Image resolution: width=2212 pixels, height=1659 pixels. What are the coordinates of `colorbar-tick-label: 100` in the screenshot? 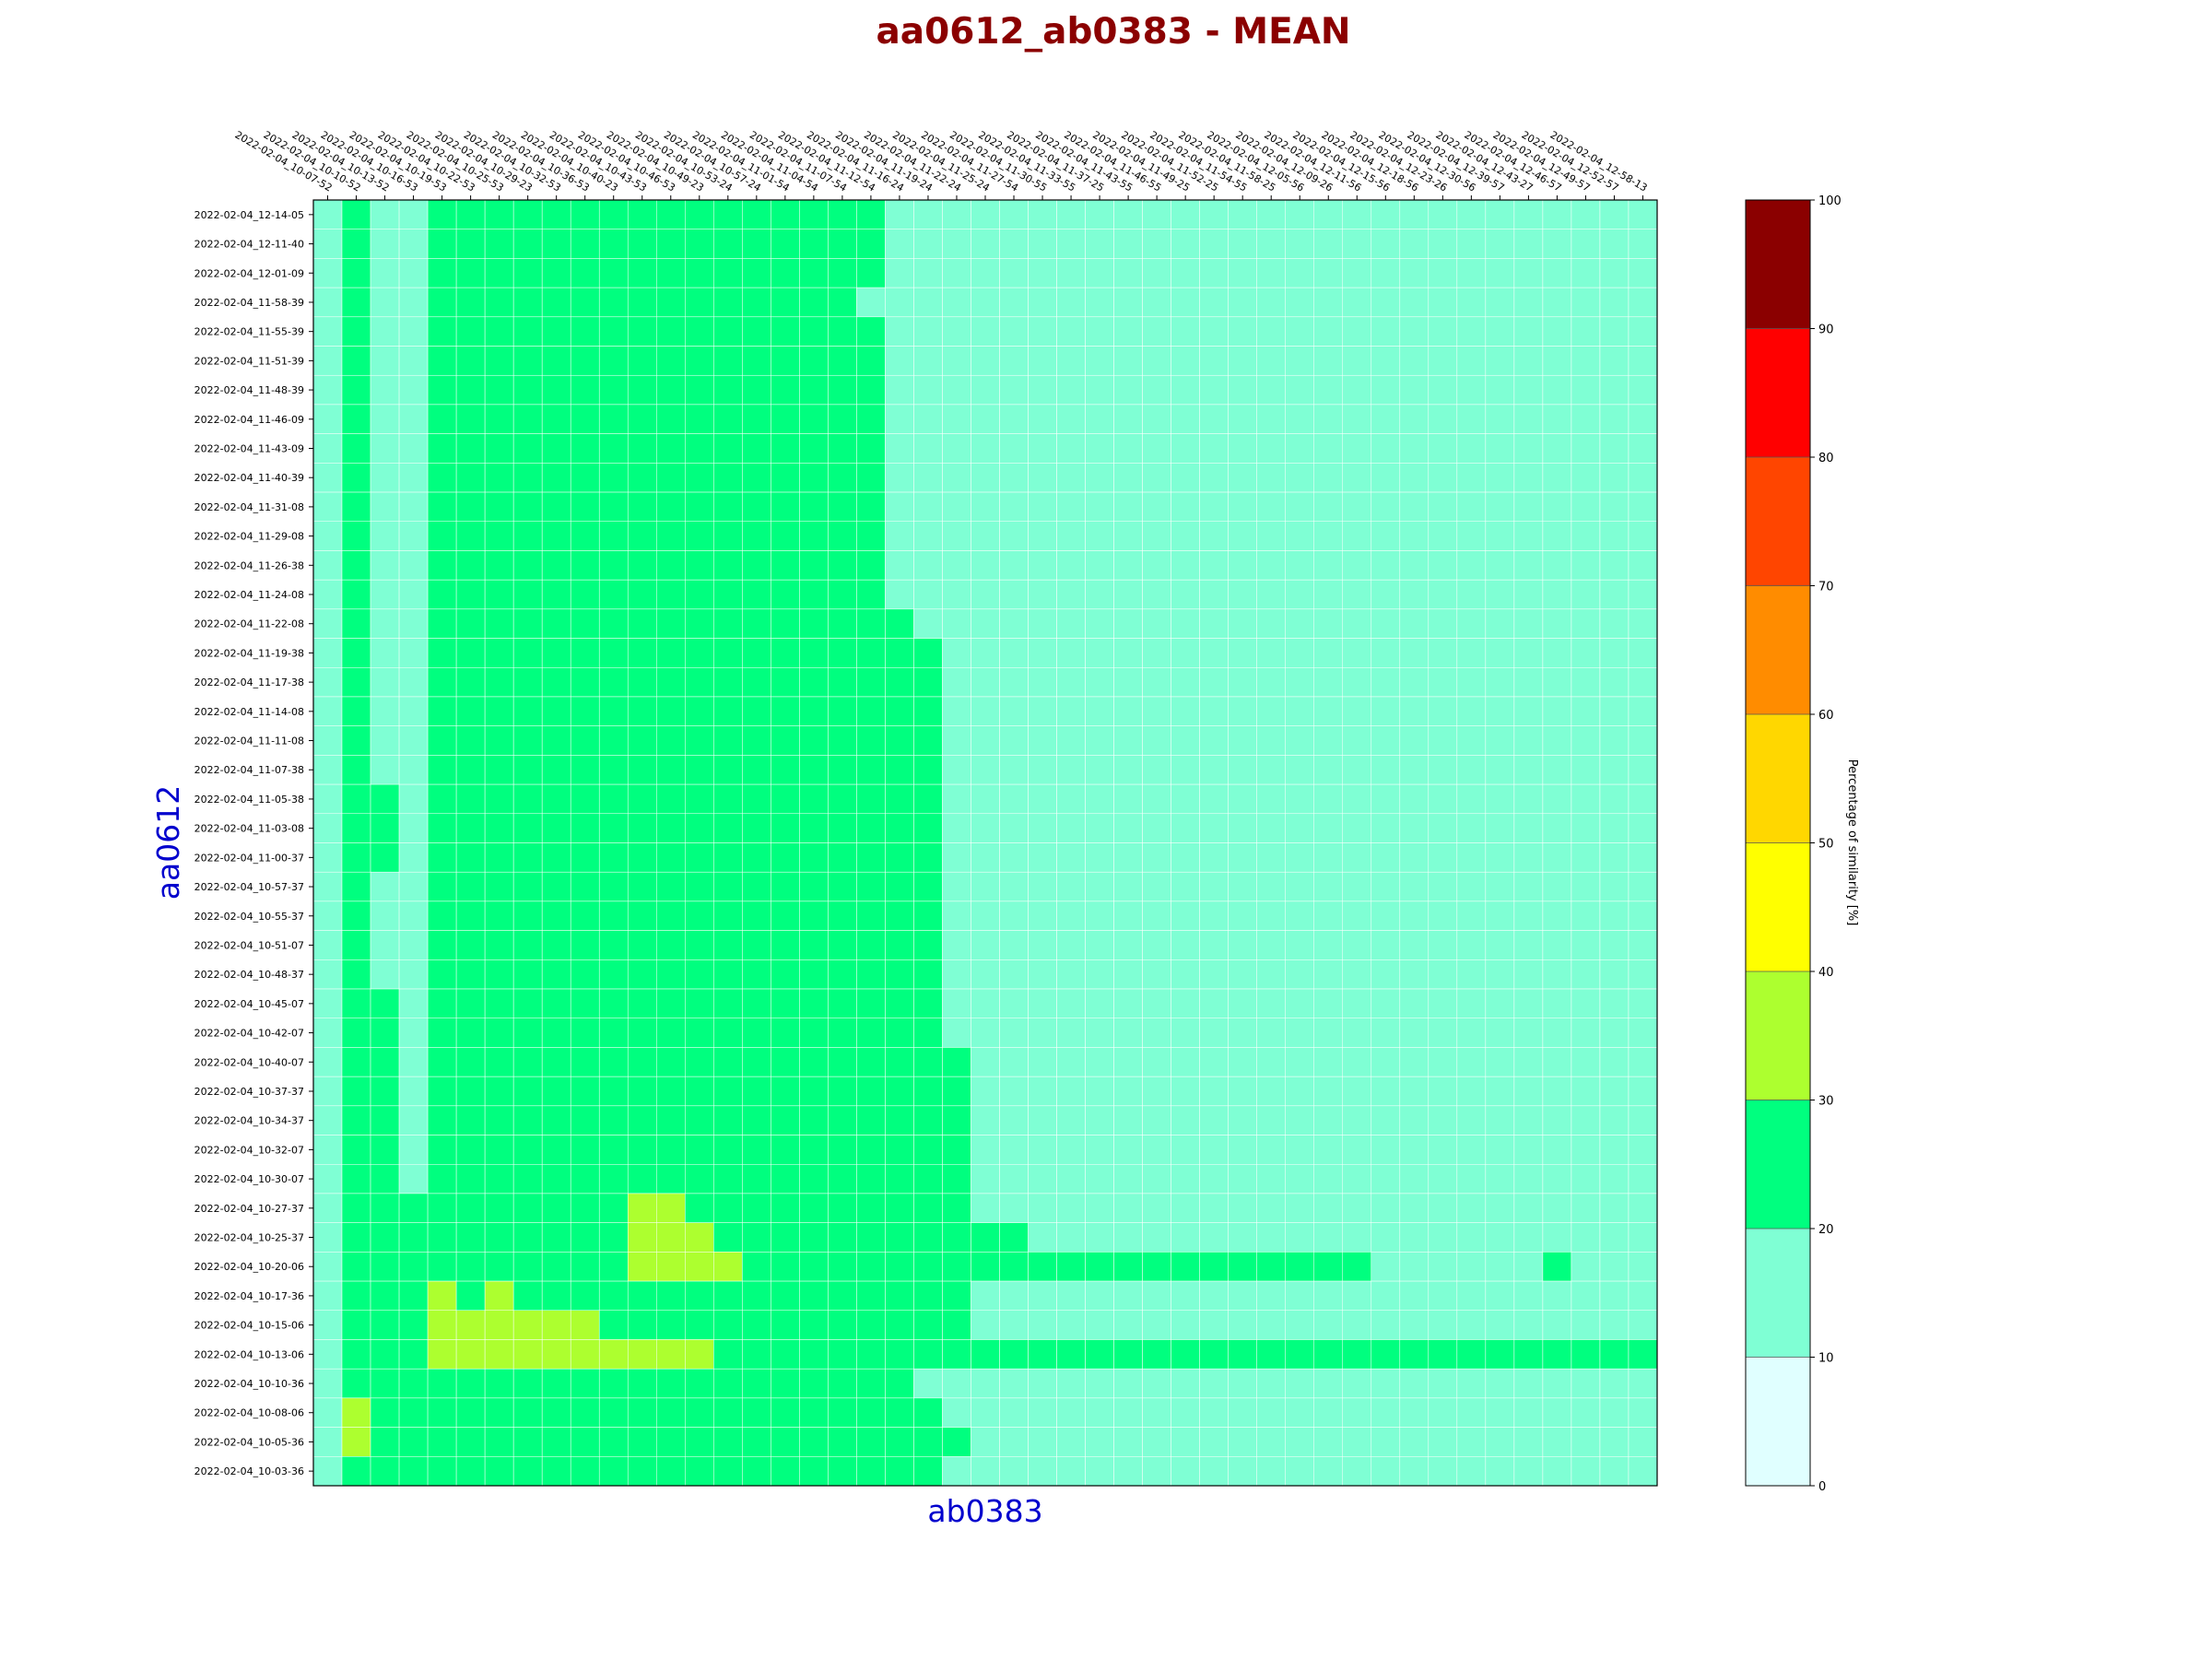 It's located at (1829, 201).